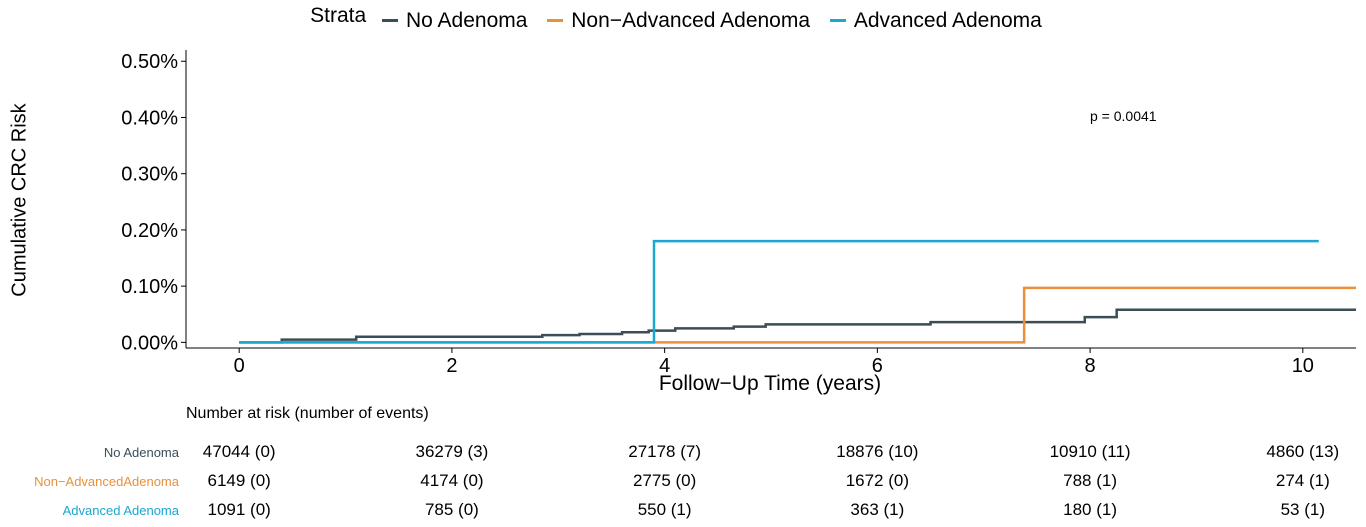  Describe the element at coordinates (451, 366) in the screenshot. I see `x-tick-label: 2` at that location.